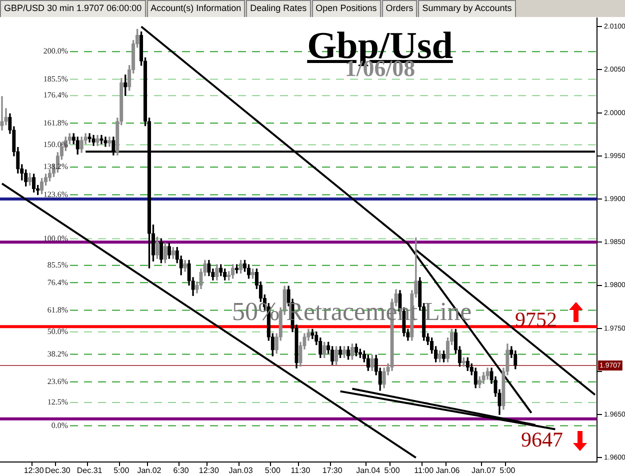 This screenshot has width=625, height=476. I want to click on text: GBP/USD 30 min 1.9707 06:00:00, so click(73, 8).